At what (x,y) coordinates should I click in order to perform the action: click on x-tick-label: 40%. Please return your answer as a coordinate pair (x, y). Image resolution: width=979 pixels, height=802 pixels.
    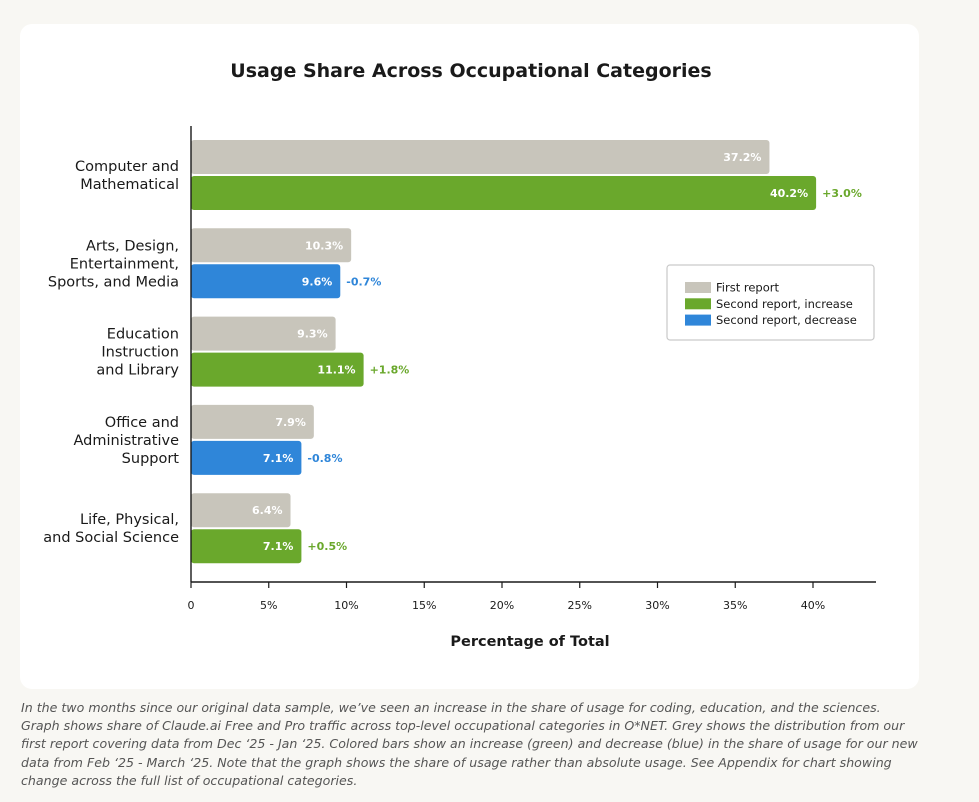
    Looking at the image, I should click on (813, 605).